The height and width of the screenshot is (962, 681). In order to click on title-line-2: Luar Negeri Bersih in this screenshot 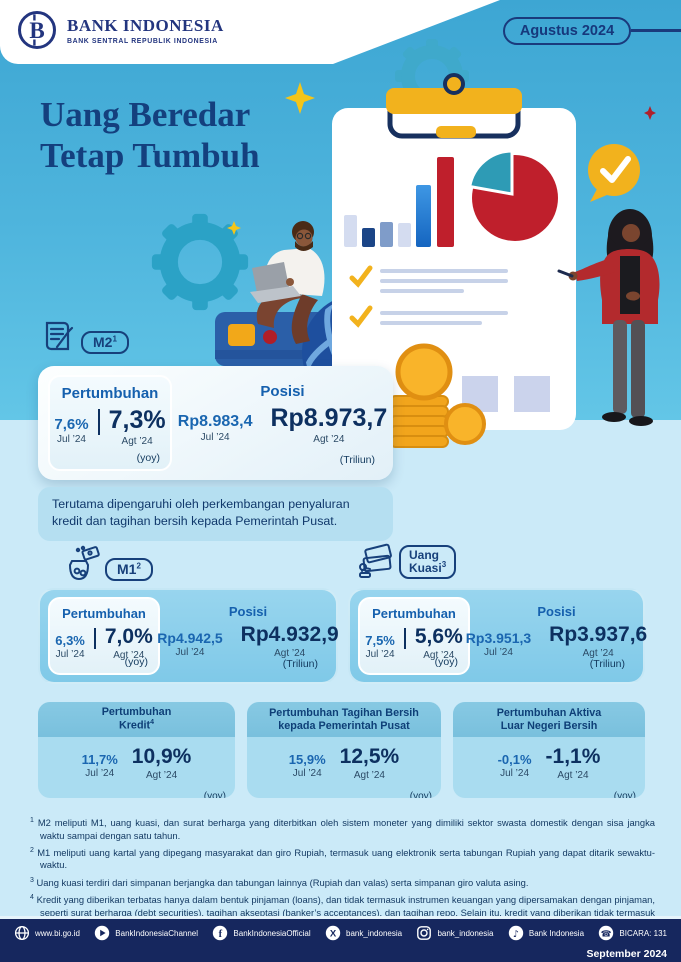, I will do `click(549, 725)`.